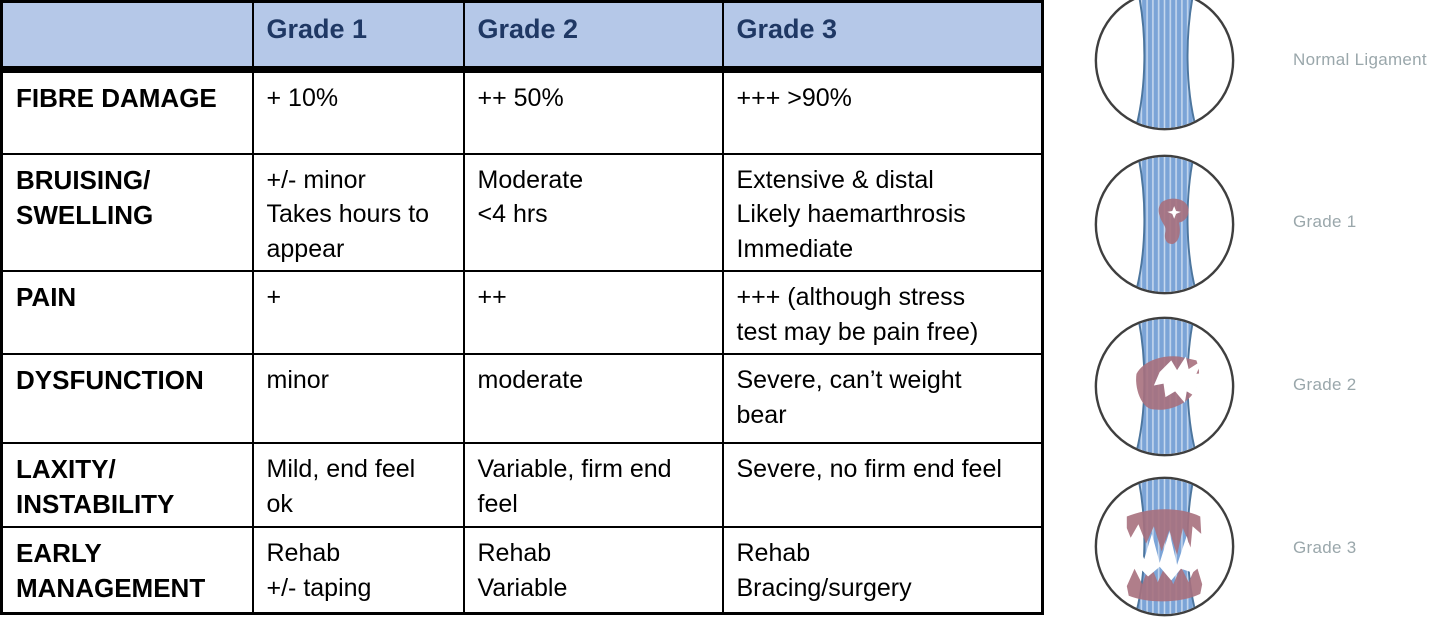 This screenshot has width=1450, height=631. I want to click on illustration-label-grade1: Grade 1, so click(1325, 221).